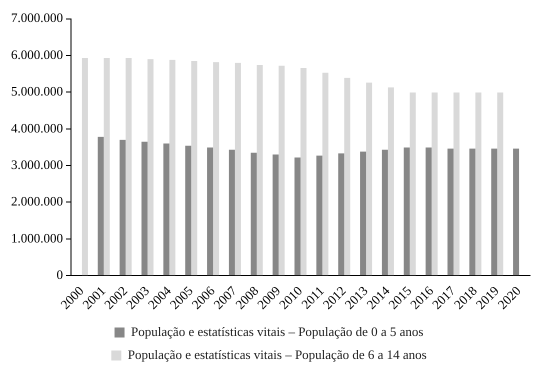 The width and height of the screenshot is (552, 380). What do you see at coordinates (37, 91) in the screenshot?
I see `y-tick-label: 5.000.000` at bounding box center [37, 91].